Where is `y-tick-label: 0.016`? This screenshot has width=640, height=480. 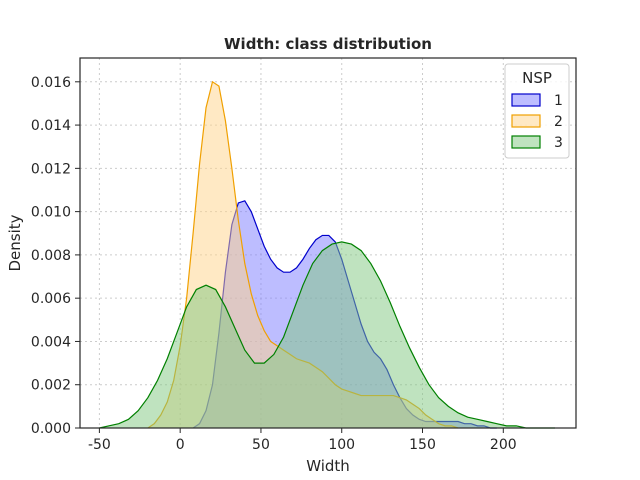
y-tick-label: 0.016 is located at coordinates (51, 83).